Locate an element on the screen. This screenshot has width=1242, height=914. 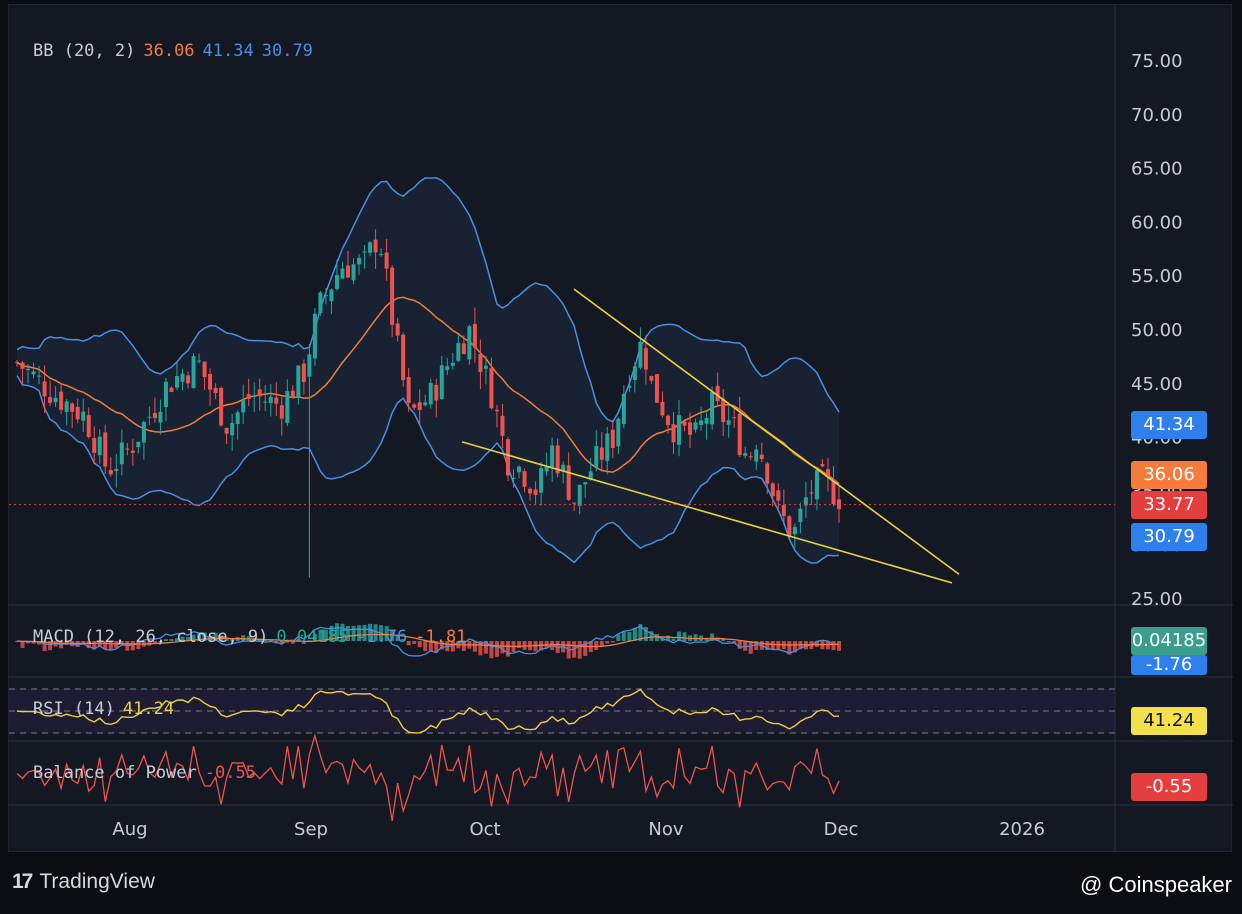
rsi-legend: RSI (14) 41.24 is located at coordinates (107, 709).